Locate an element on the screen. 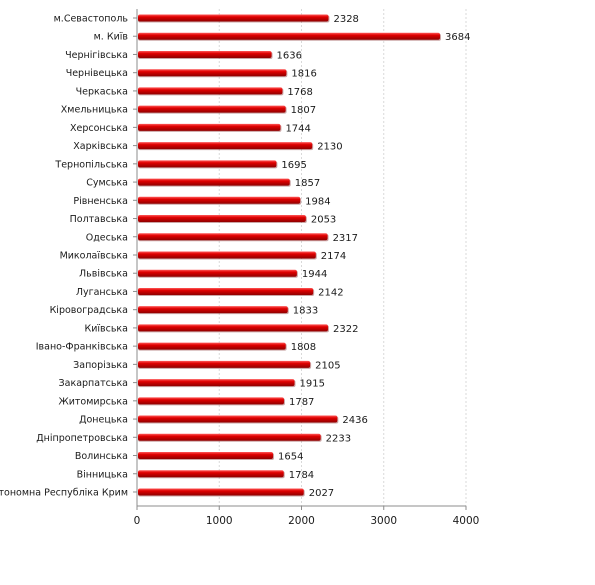  category-label: Сумська is located at coordinates (107, 183).